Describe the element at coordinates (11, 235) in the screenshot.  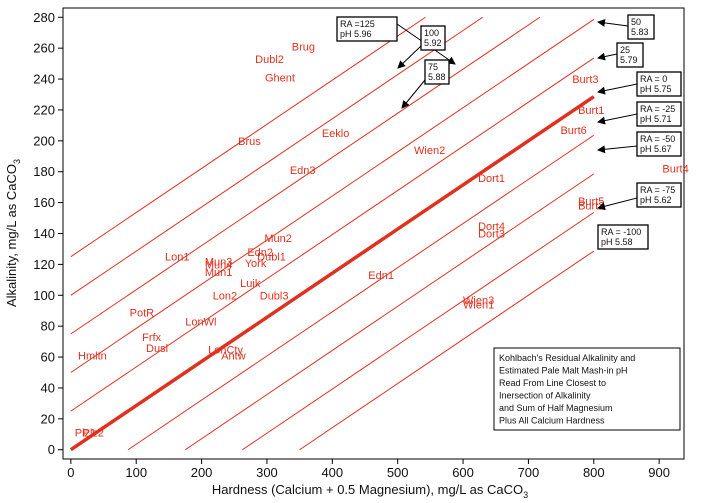
I see `y-axis-title-text: Alkalinity, mg/L as CaCO` at that location.